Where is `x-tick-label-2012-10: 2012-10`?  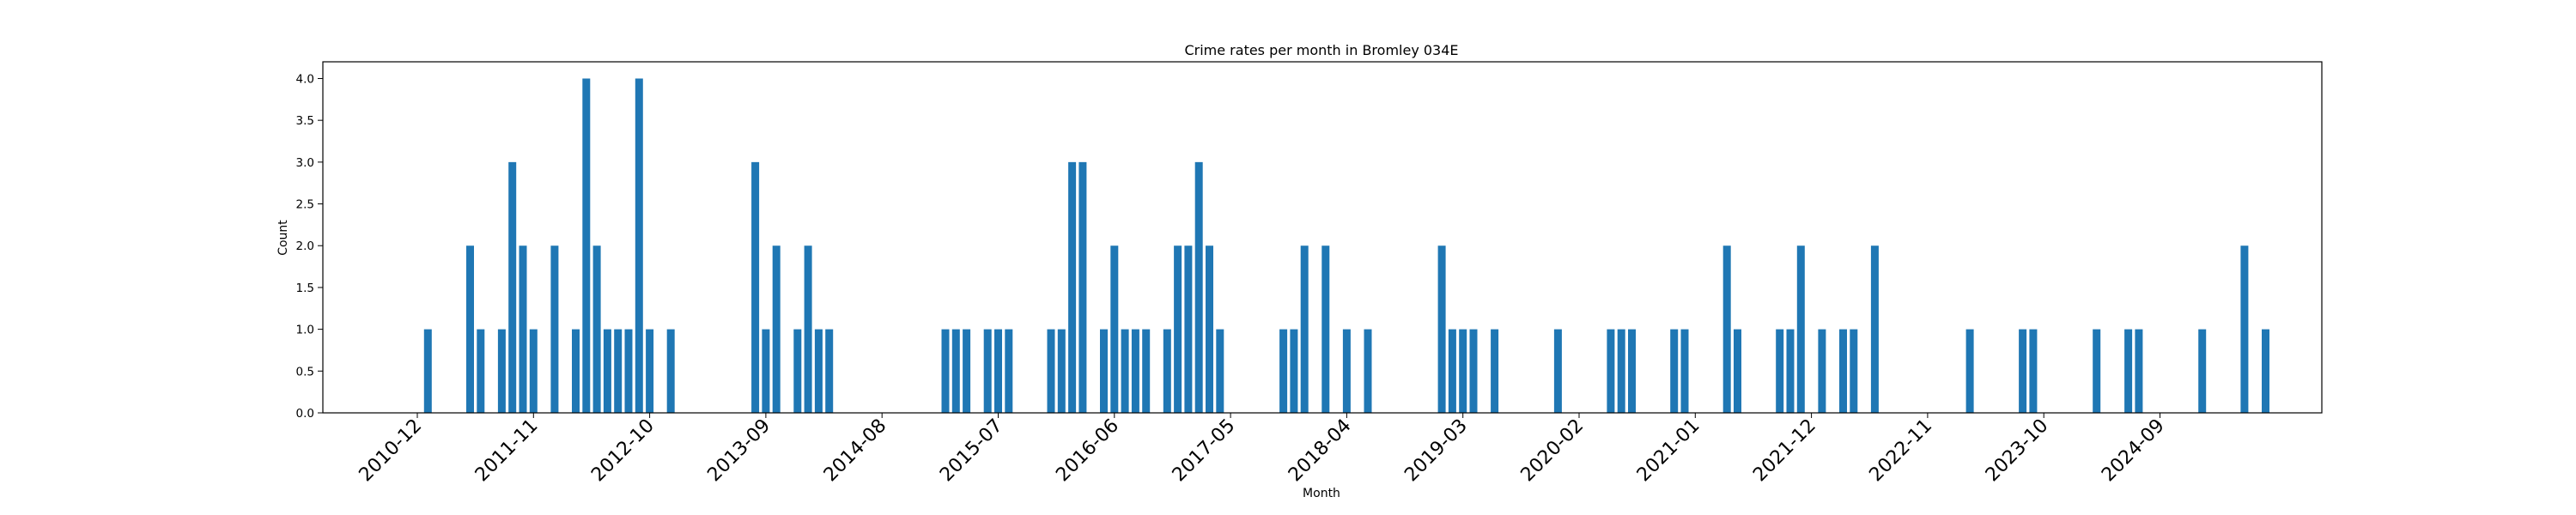
x-tick-label-2012-10: 2012-10 is located at coordinates (623, 451).